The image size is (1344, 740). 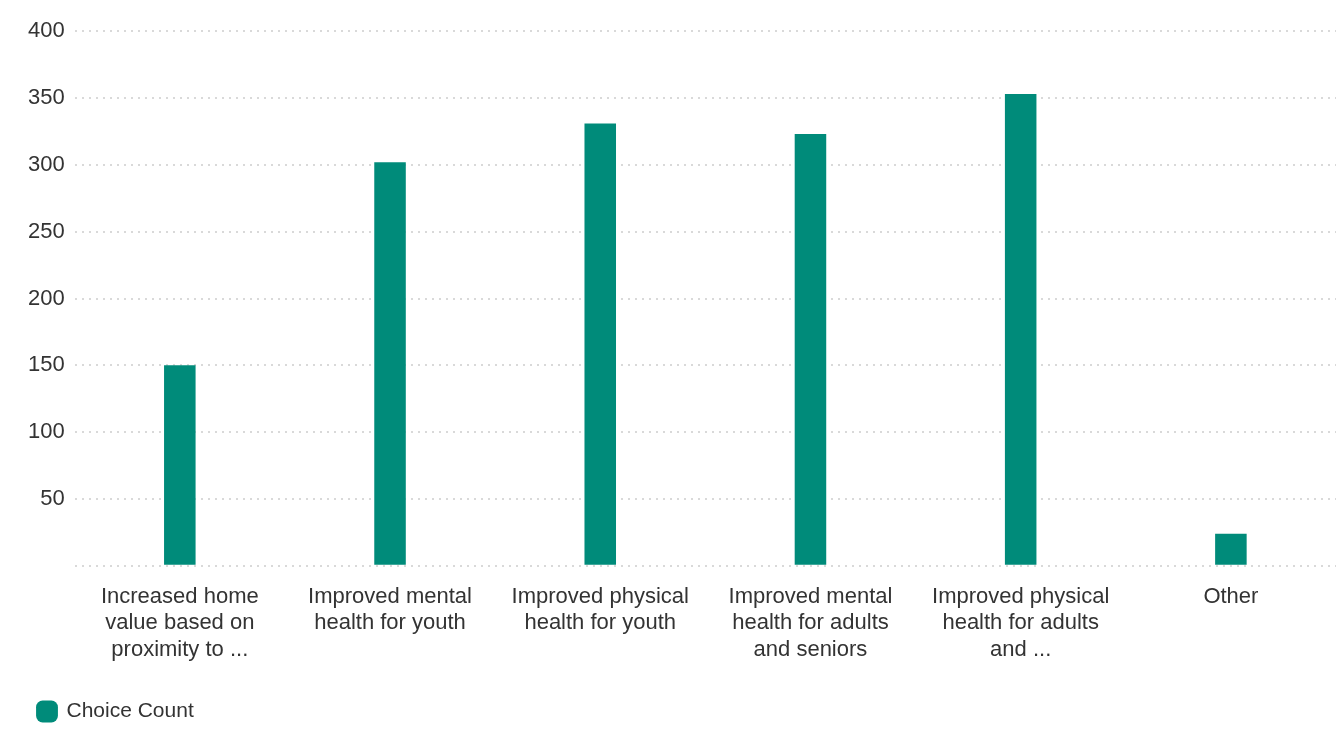 What do you see at coordinates (46, 230) in the screenshot?
I see `y-tick-label: 250` at bounding box center [46, 230].